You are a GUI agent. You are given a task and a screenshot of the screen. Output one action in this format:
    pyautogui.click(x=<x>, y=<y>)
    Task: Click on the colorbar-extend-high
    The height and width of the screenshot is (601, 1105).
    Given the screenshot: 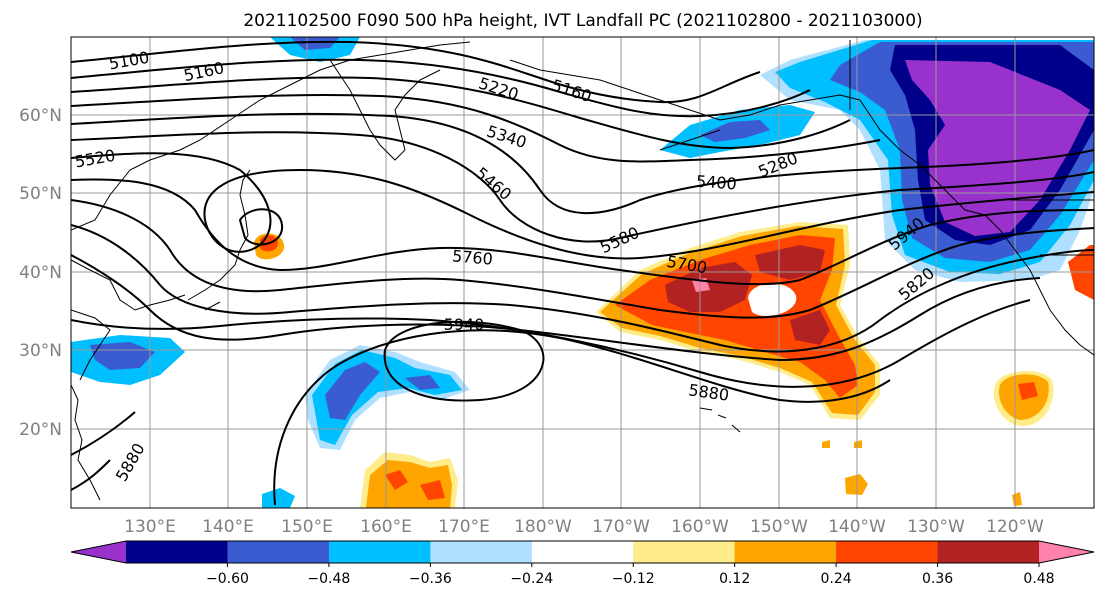 What is the action you would take?
    pyautogui.click(x=1066, y=552)
    